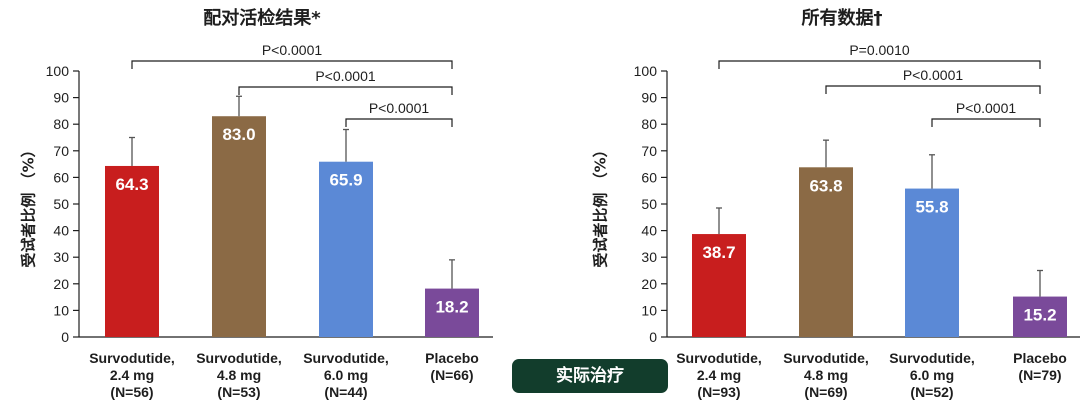  I want to click on right-panel-title: 所有数据†, so click(842, 18).